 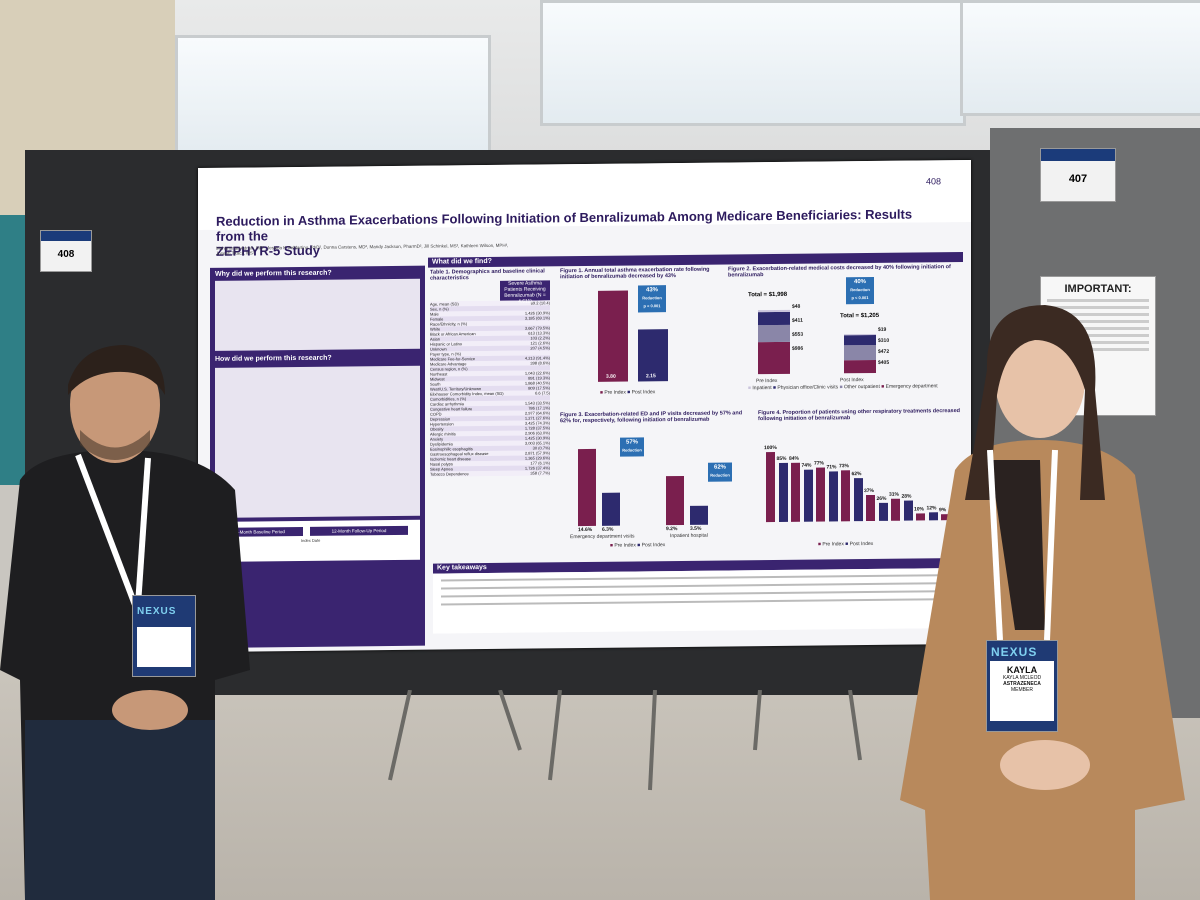 What do you see at coordinates (540, 348) in the screenshot?
I see `table1-row-value: 207 (4.5%)` at bounding box center [540, 348].